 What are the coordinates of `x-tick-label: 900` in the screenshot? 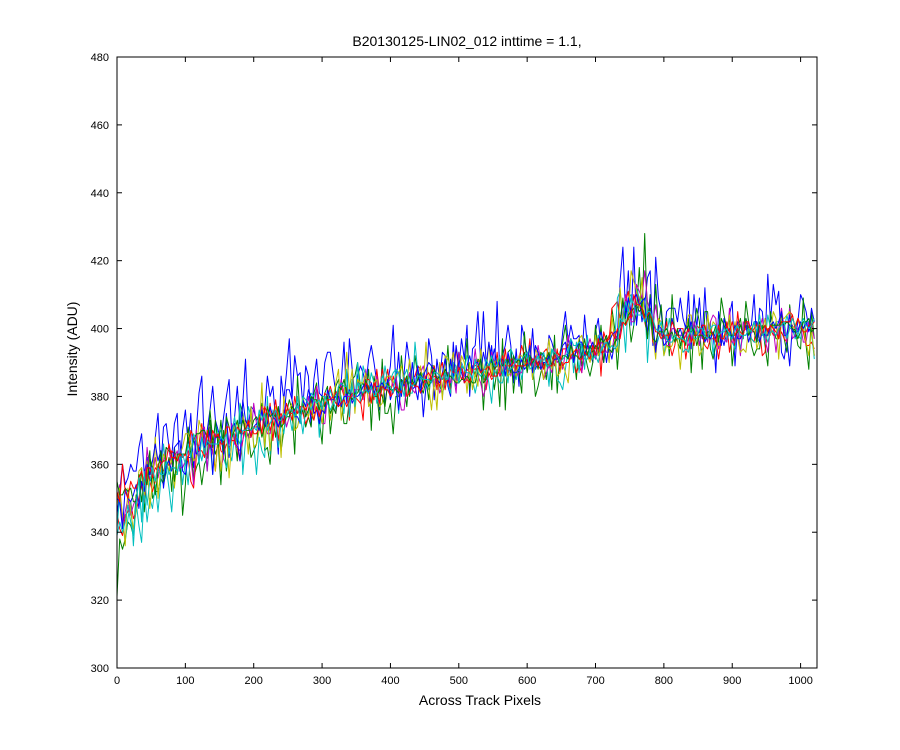 It's located at (732, 681).